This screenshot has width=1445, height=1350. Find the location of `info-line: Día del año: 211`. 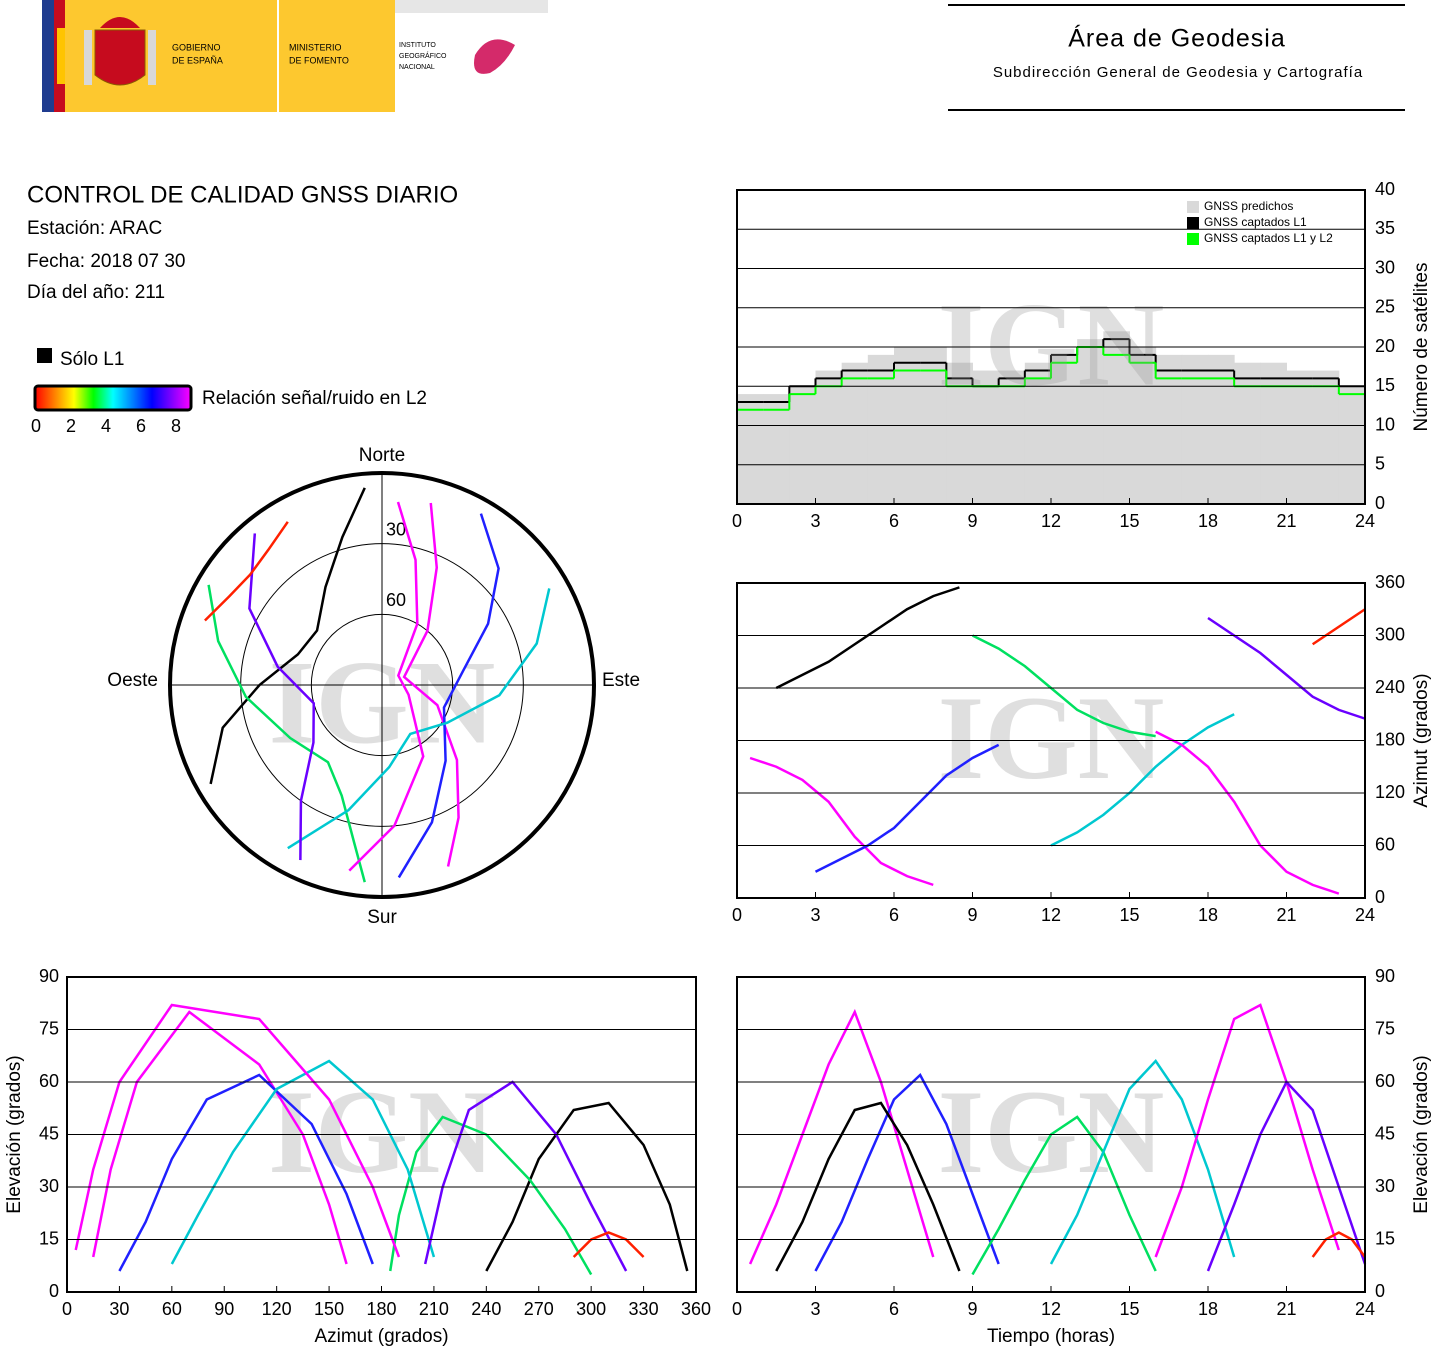

info-line: Día del año: 211 is located at coordinates (96, 292).